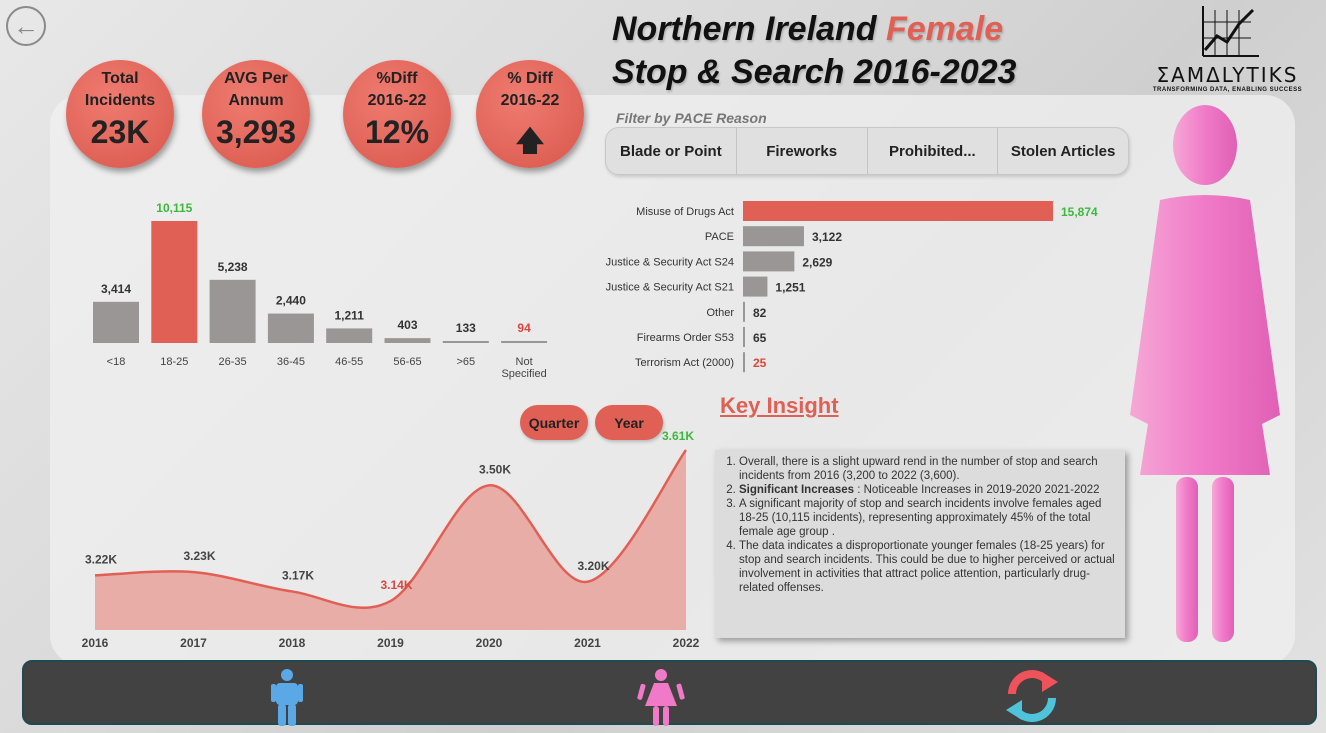  What do you see at coordinates (524, 362) in the screenshot?
I see `age-tick-label: Not` at bounding box center [524, 362].